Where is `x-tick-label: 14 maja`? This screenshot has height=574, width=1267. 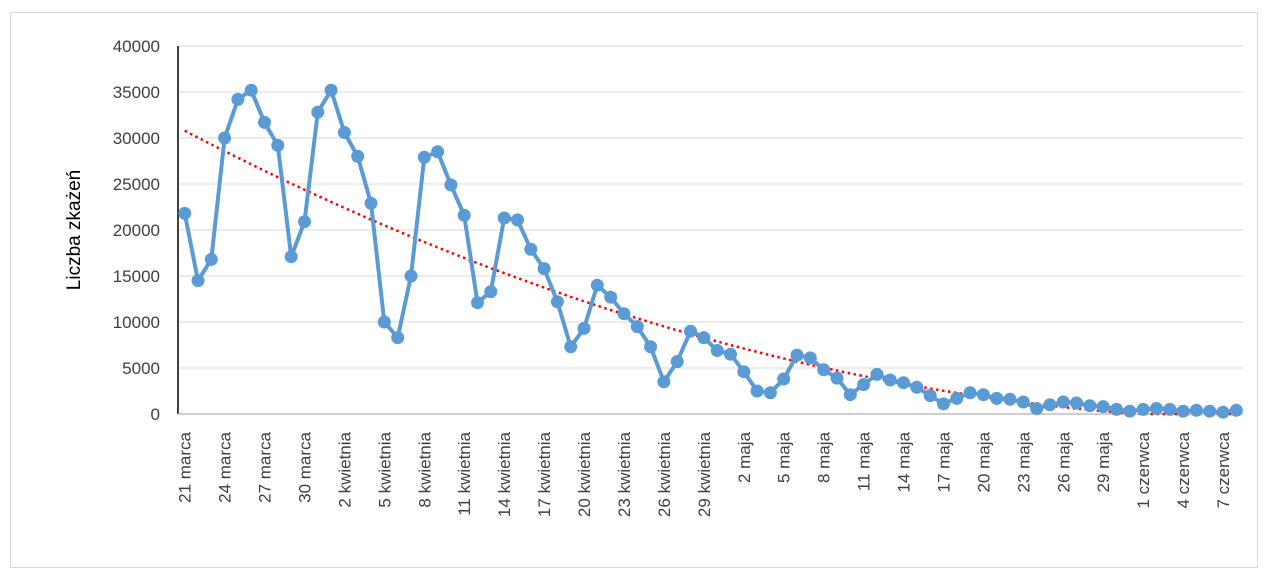
x-tick-label: 14 maja is located at coordinates (904, 461).